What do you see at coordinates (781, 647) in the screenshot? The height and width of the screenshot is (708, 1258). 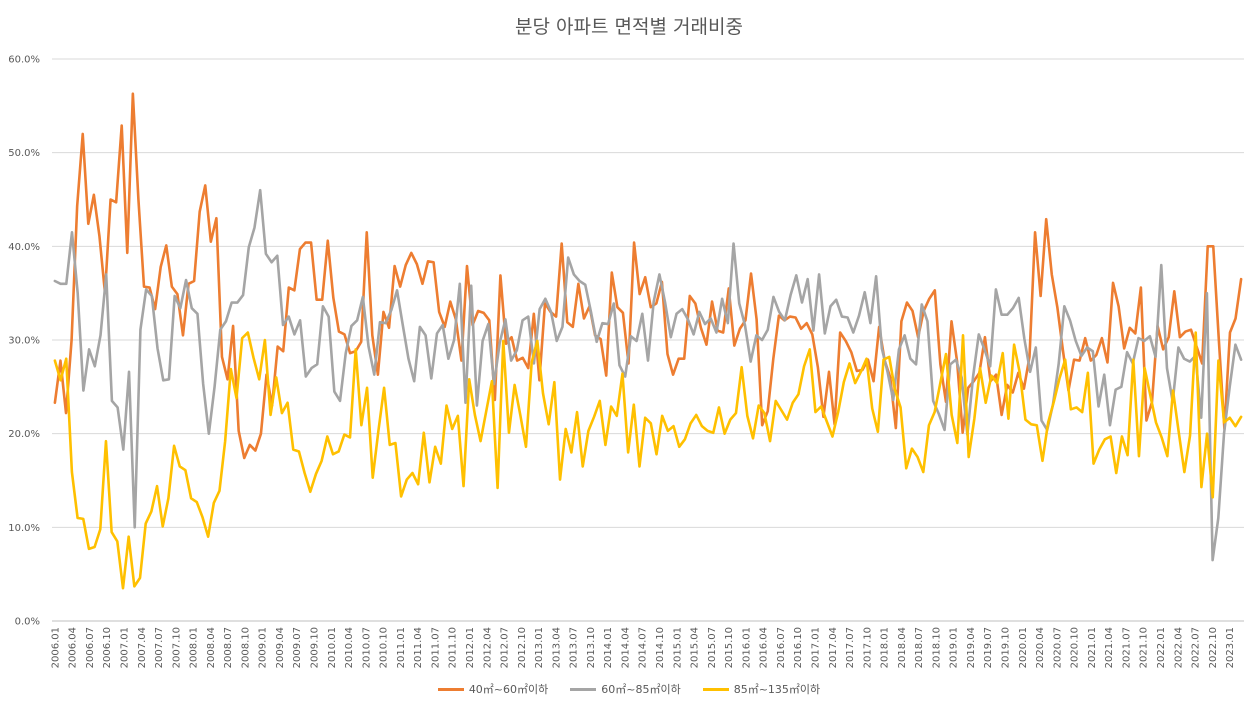 I see `x-tick-label: 2016.07` at bounding box center [781, 647].